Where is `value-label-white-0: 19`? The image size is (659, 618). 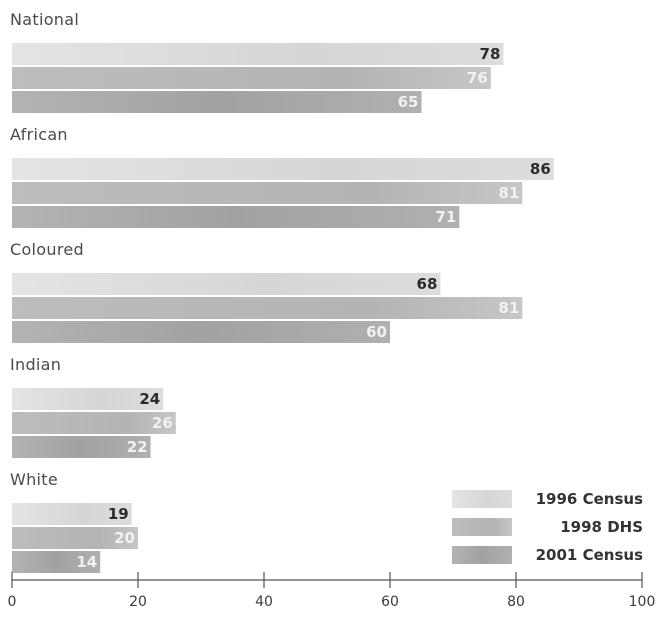 value-label-white-0: 19 is located at coordinates (118, 514).